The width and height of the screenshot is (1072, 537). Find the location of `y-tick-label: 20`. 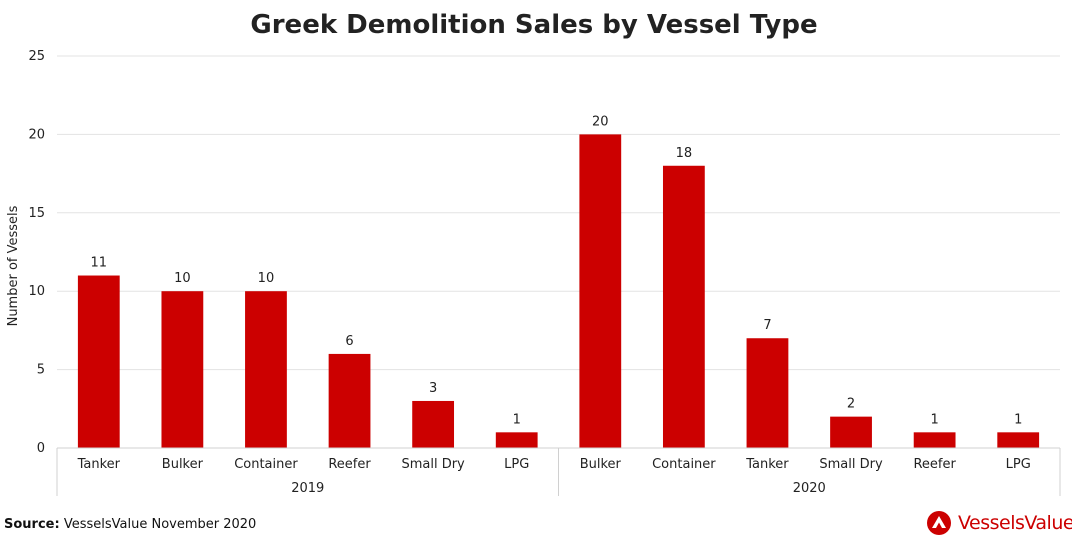

y-tick-label: 20 is located at coordinates (36, 134).